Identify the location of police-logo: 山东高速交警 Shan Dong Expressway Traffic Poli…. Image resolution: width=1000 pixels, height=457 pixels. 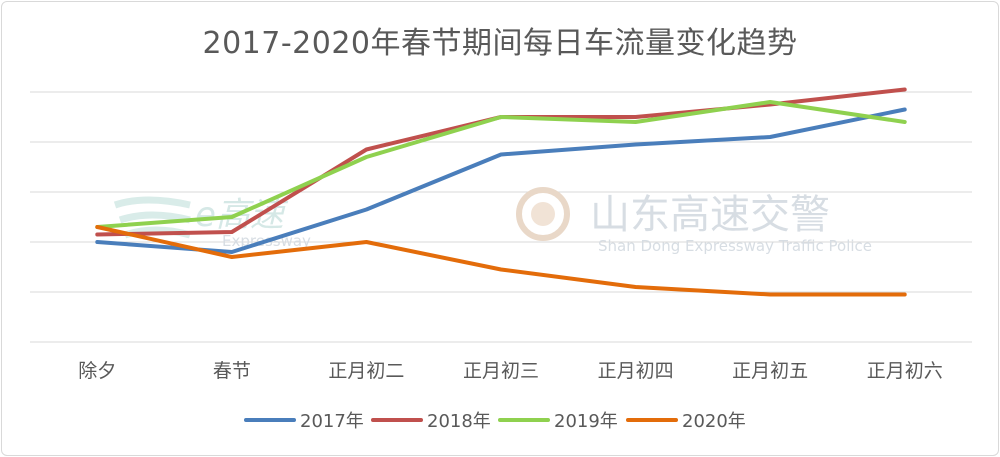
(694, 221).